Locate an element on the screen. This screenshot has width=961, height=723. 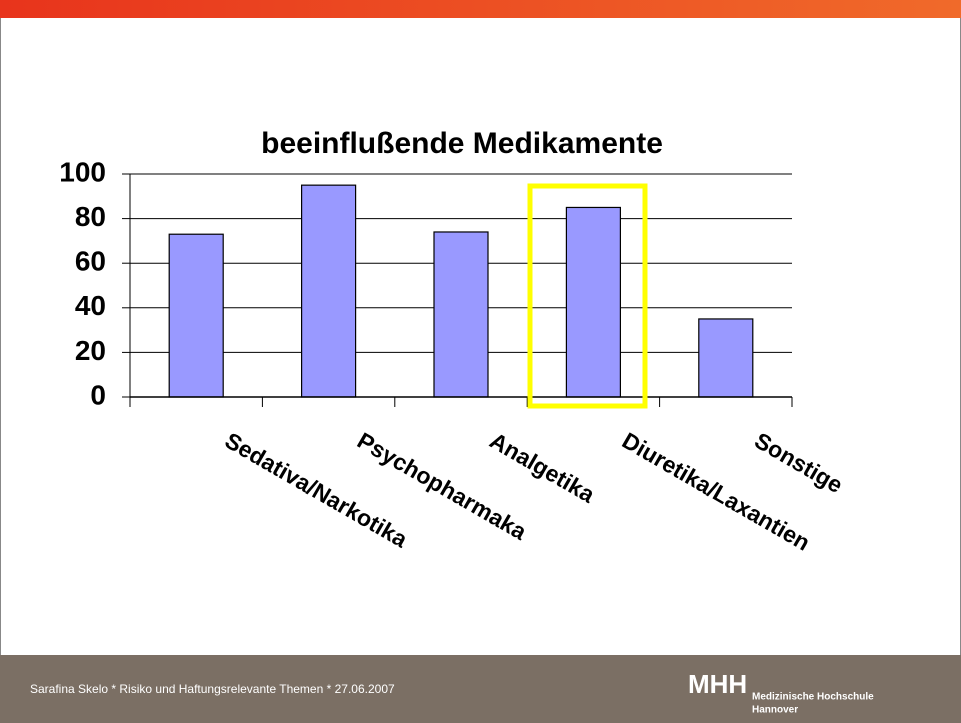
highlight-box is located at coordinates (587, 296).